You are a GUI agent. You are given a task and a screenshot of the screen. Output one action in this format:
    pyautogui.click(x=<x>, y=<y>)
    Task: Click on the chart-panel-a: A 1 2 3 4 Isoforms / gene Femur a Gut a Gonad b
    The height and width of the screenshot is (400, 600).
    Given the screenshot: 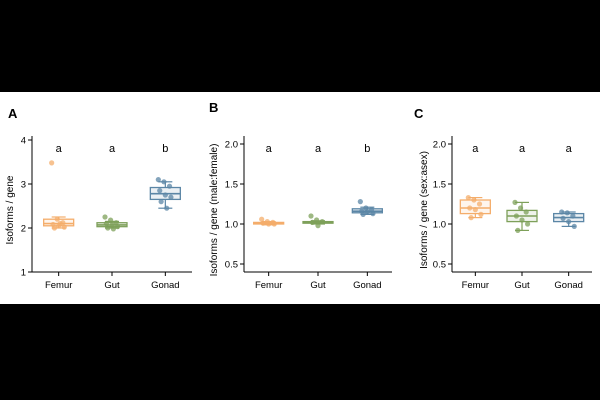 What is the action you would take?
    pyautogui.click(x=98, y=198)
    